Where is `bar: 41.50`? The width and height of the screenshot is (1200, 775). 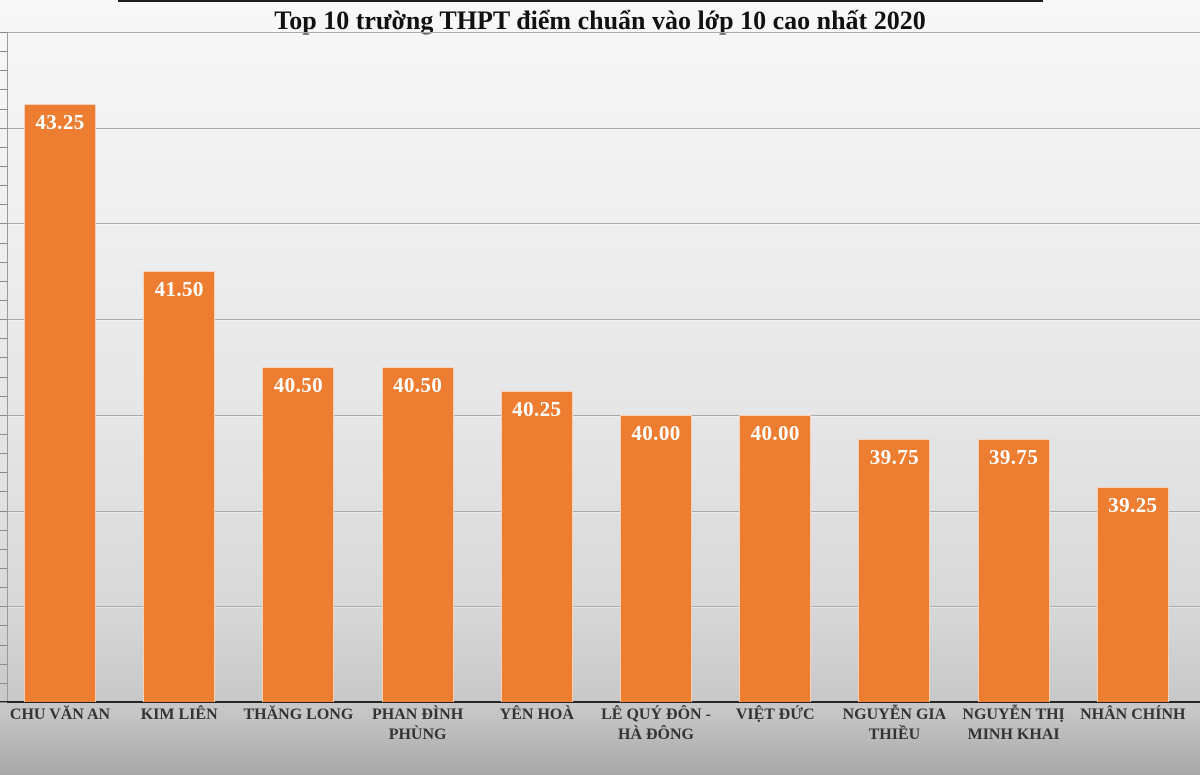 bar: 41.50 is located at coordinates (179, 486).